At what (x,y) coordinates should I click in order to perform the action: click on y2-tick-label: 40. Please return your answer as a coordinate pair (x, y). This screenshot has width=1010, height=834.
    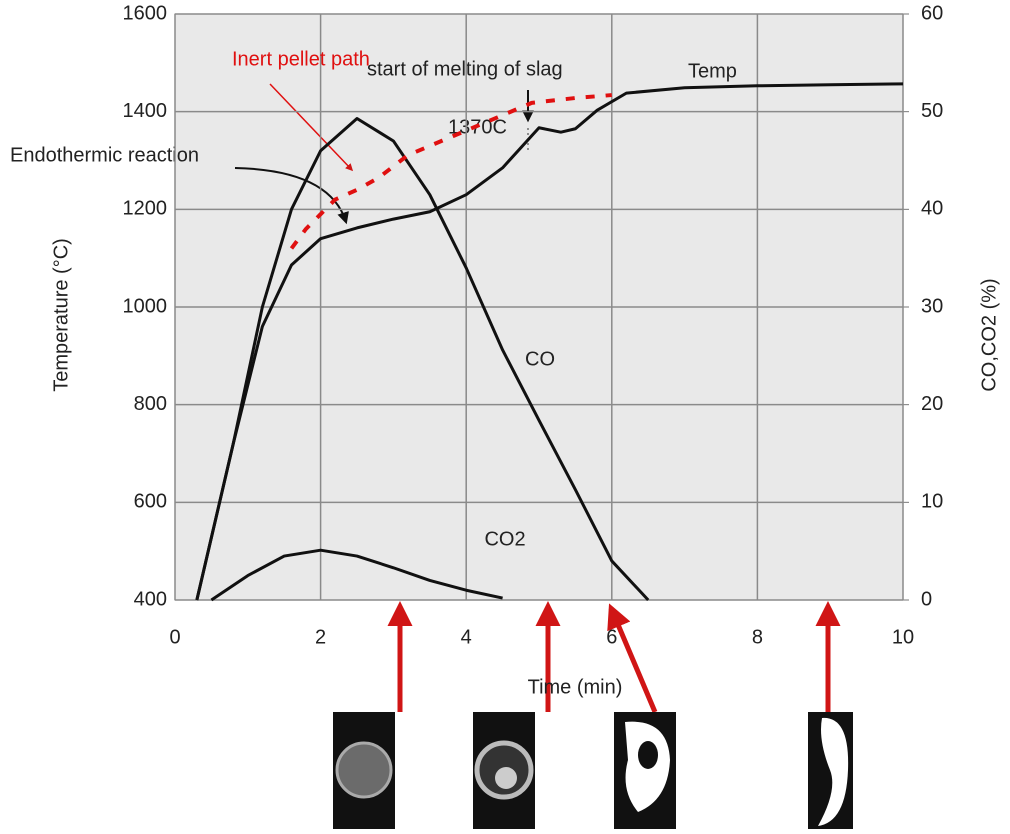
    Looking at the image, I should click on (932, 209).